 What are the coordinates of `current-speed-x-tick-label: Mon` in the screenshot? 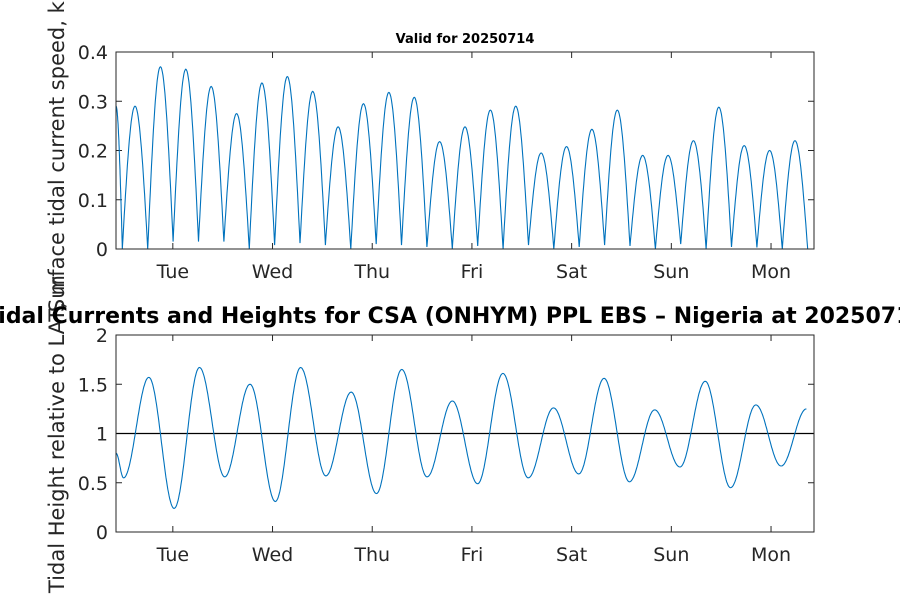 It's located at (771, 272).